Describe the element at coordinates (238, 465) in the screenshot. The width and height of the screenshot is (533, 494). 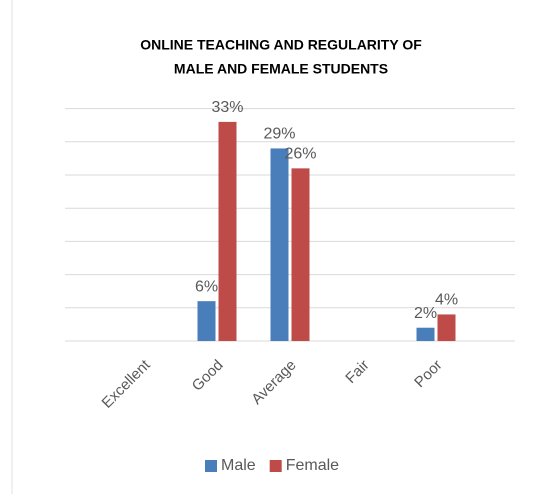
I see `legend-label: Male` at that location.